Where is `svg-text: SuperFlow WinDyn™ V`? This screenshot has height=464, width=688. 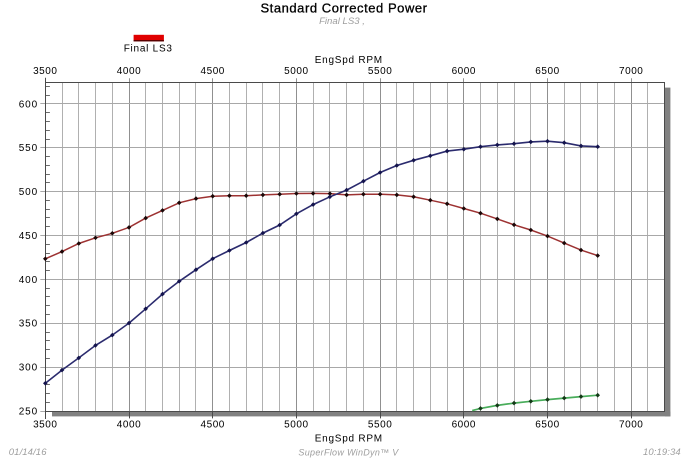 svg-text: SuperFlow WinDyn™ V is located at coordinates (348, 453).